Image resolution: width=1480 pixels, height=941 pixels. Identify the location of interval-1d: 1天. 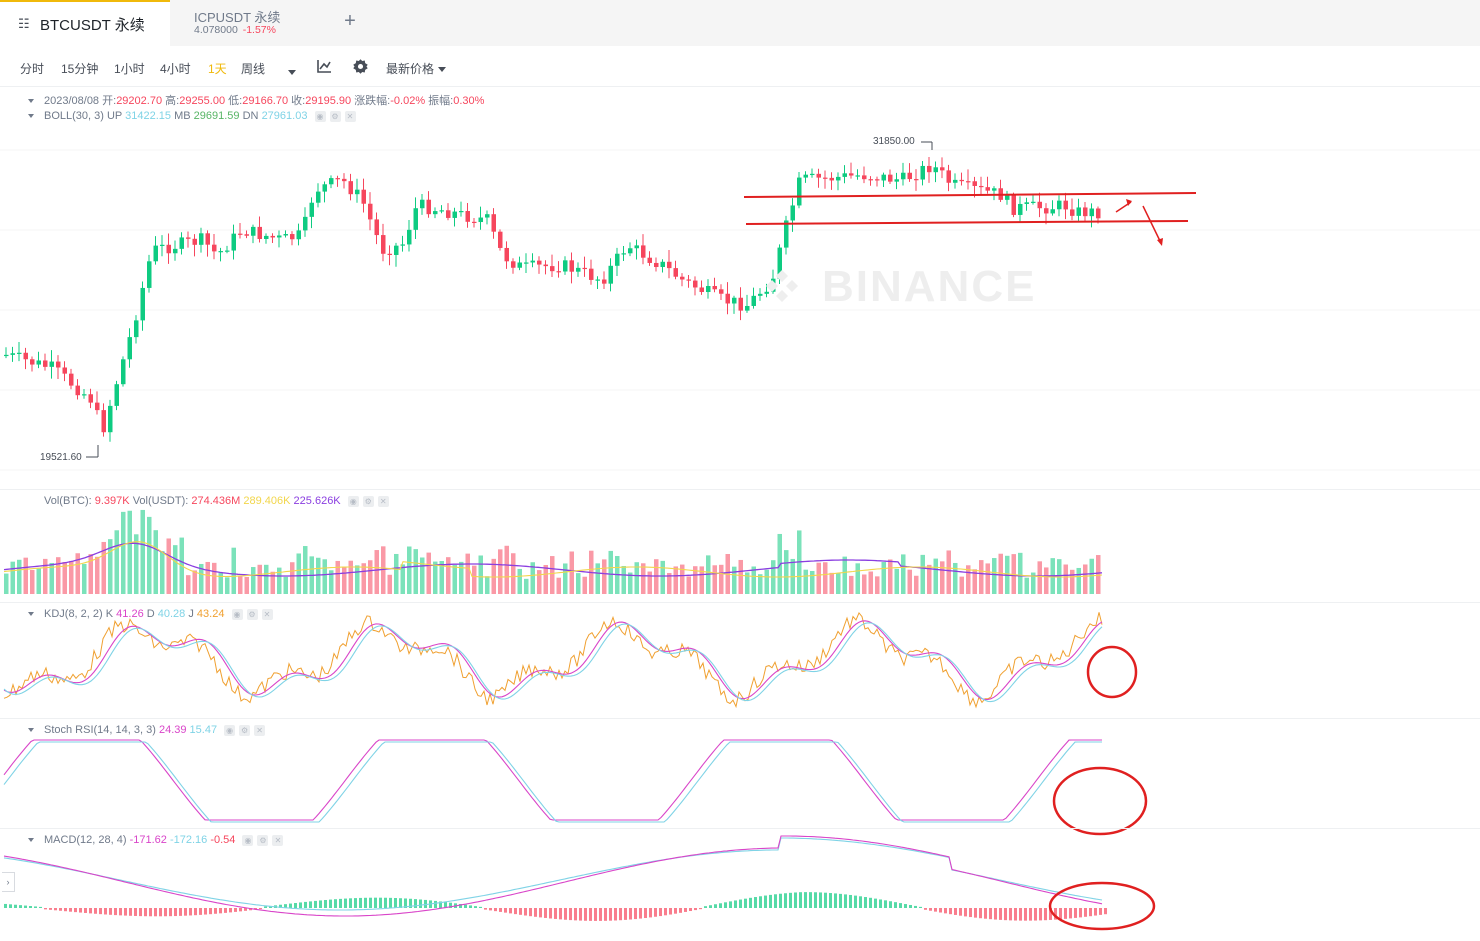
(217, 69).